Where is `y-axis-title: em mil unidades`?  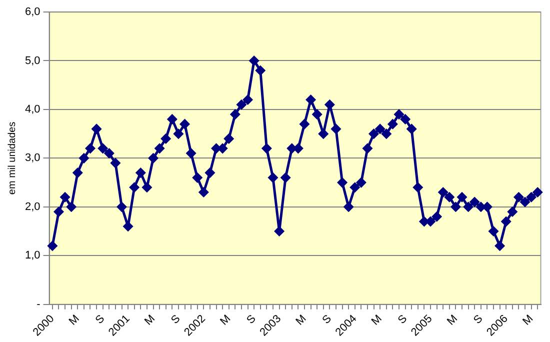 y-axis-title: em mil unidades is located at coordinates (12, 158).